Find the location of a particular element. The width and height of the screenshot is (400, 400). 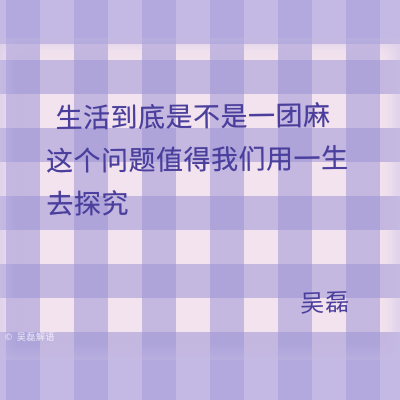

watermark: © 吴磊解语 is located at coordinates (29, 338).